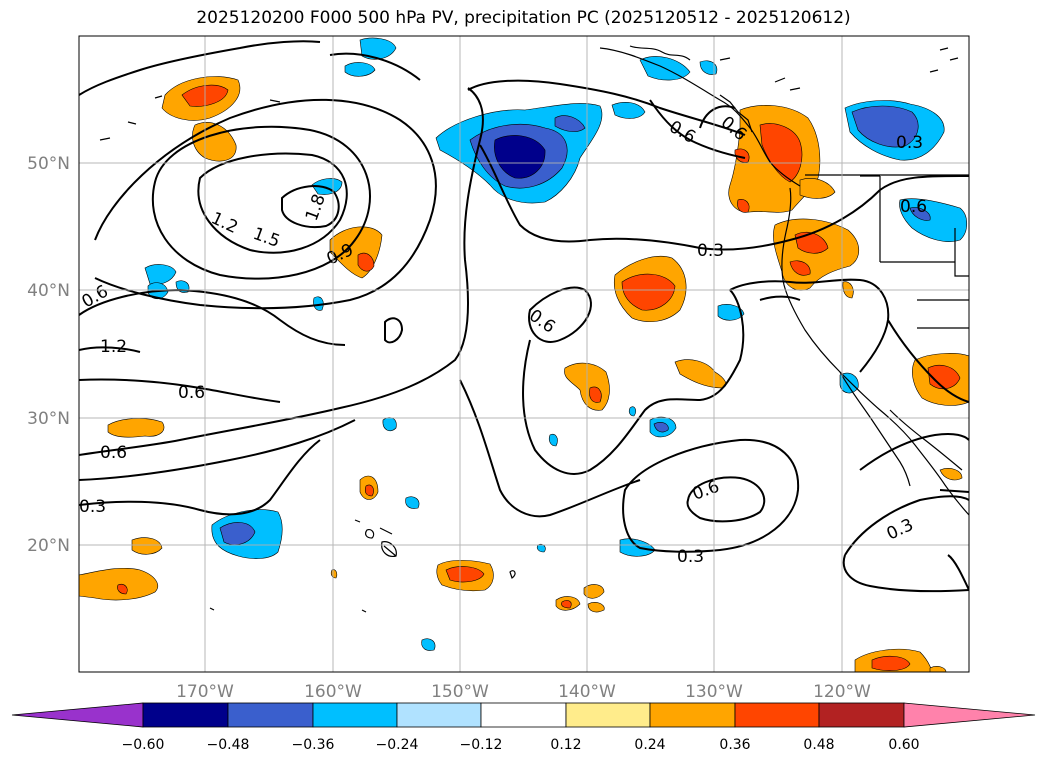 Image resolution: width=1047 pixels, height=765 pixels. Describe the element at coordinates (842, 692) in the screenshot. I see `lon-label: 120°W` at that location.